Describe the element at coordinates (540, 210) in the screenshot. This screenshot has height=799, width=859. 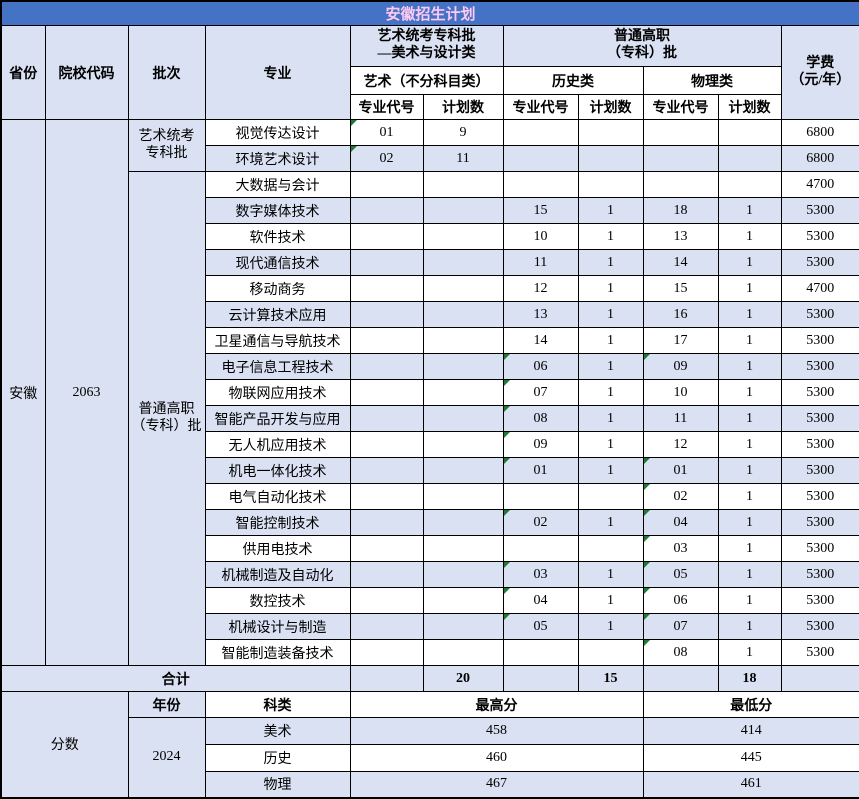
I see `cell-hist-code: 15` at that location.